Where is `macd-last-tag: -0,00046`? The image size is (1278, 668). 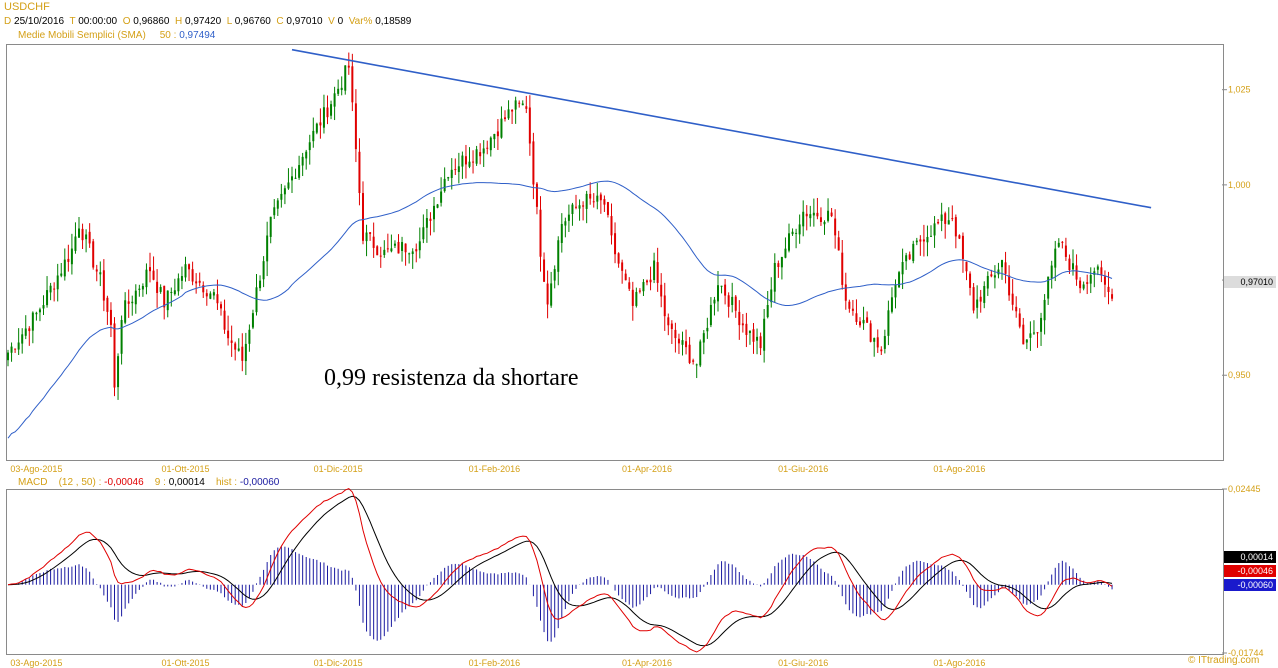
macd-last-tag: -0,00046 is located at coordinates (1250, 571).